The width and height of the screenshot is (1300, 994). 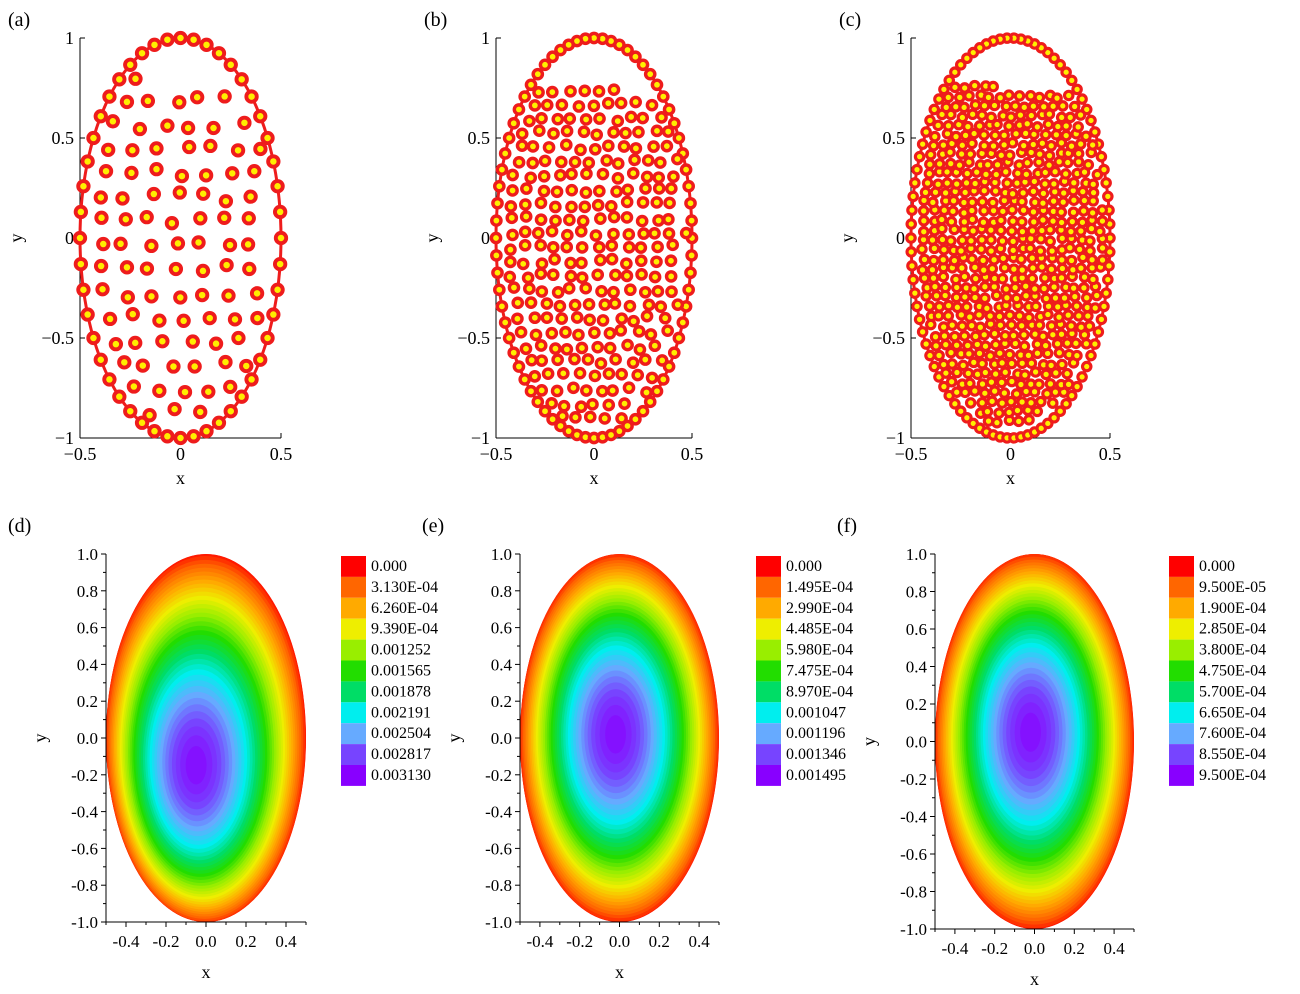 What do you see at coordinates (496, 454) in the screenshot?
I see `x-tick-label: −0.5` at bounding box center [496, 454].